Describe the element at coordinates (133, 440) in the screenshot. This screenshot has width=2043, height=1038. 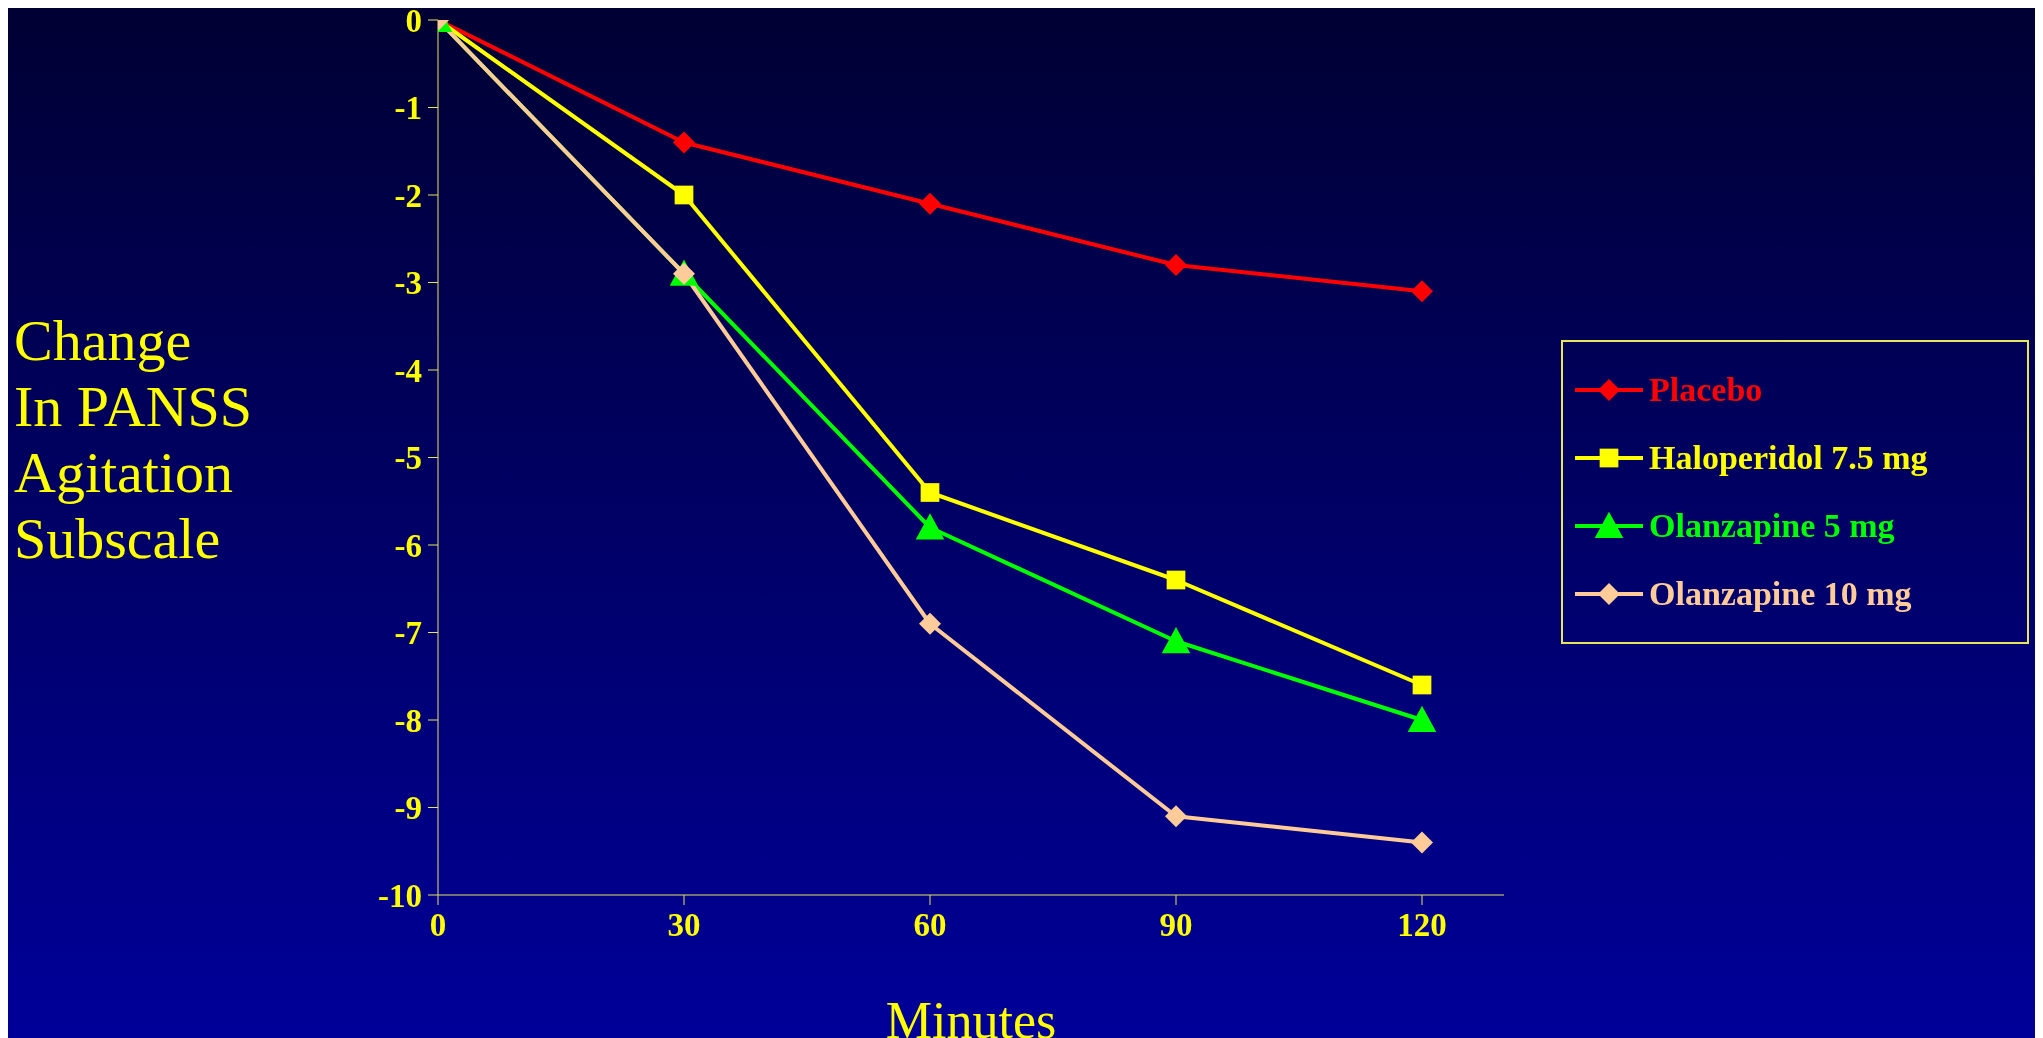
I see `y-axis-title: Change In PANSS Agitation Subscale` at that location.